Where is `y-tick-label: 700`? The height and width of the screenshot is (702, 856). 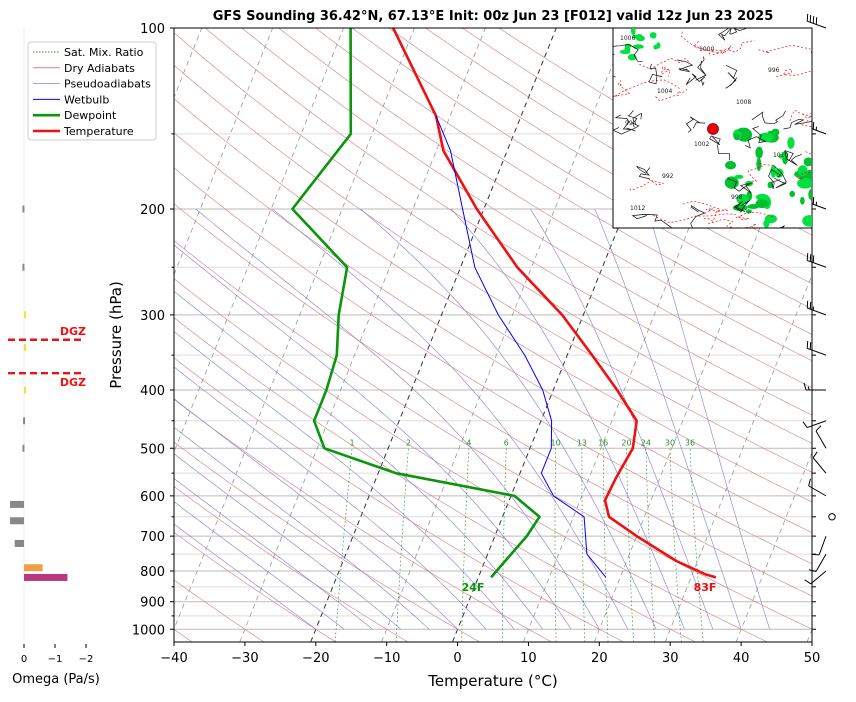 y-tick-label: 700 is located at coordinates (152, 537).